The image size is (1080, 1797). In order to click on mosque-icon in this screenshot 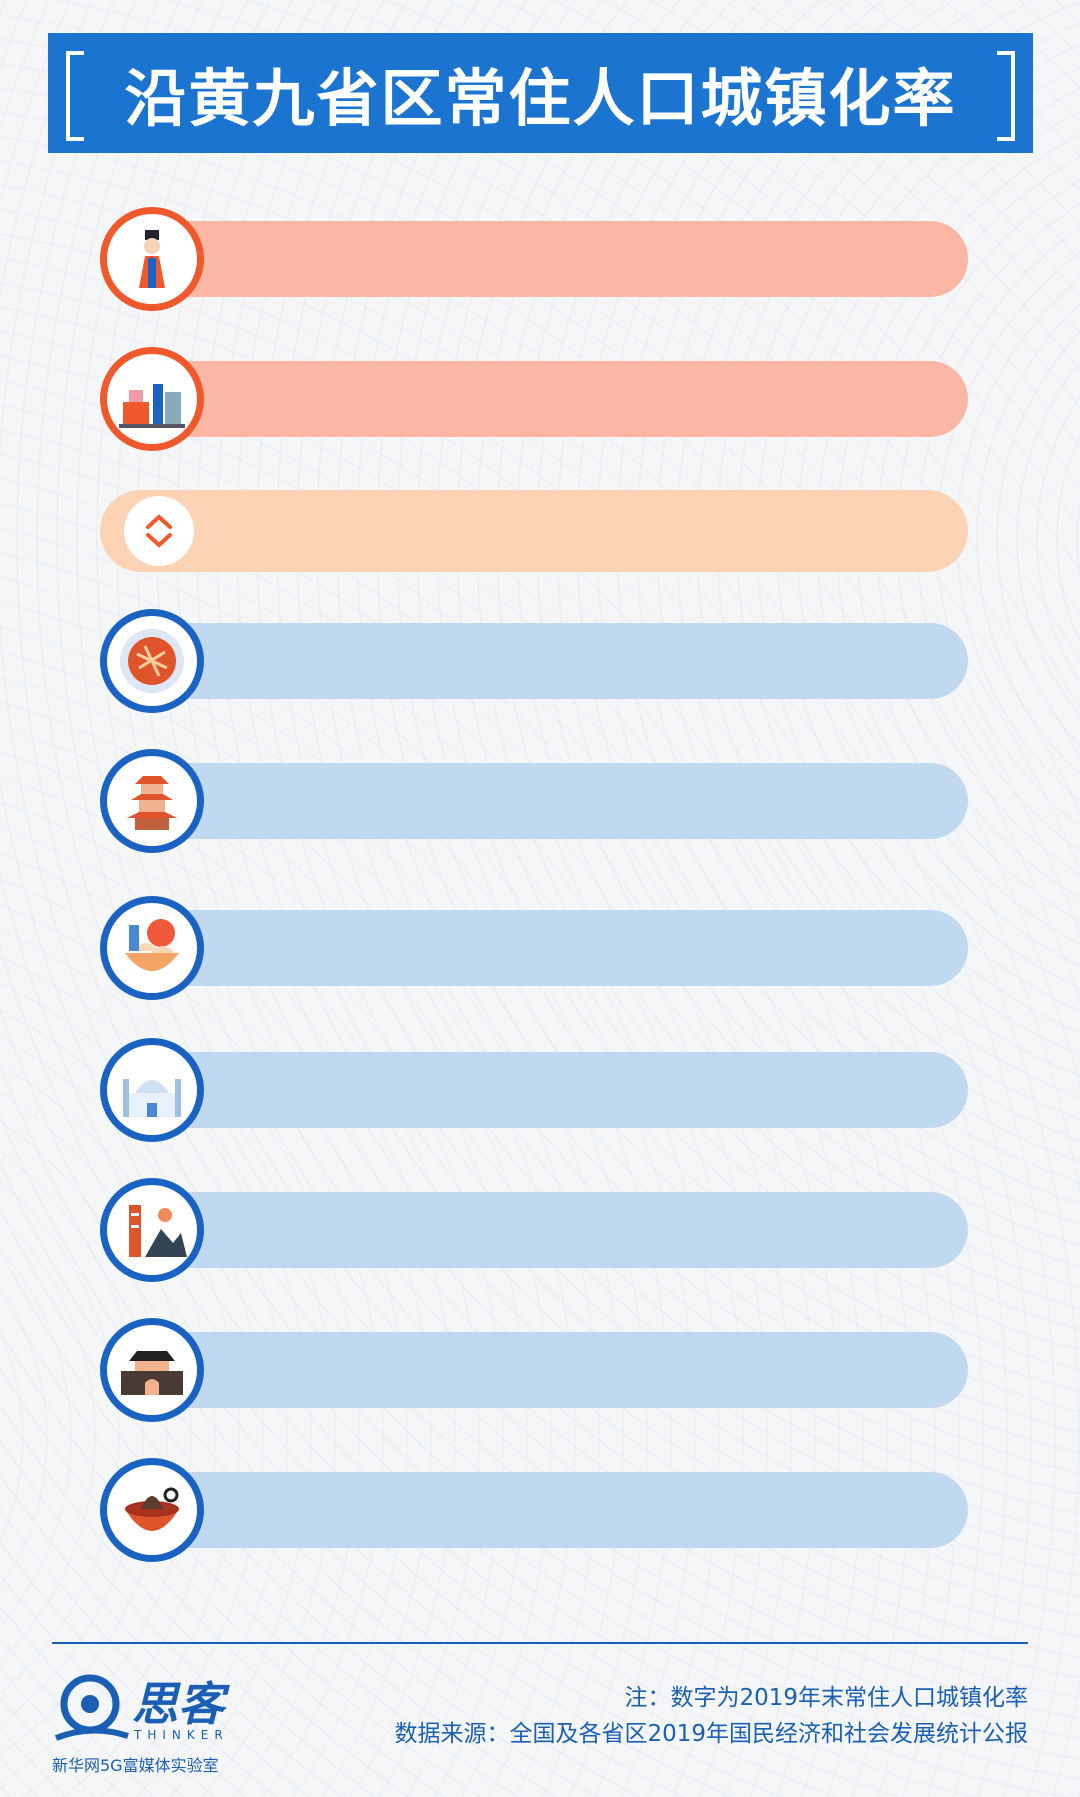, I will do `click(152, 1098)`.